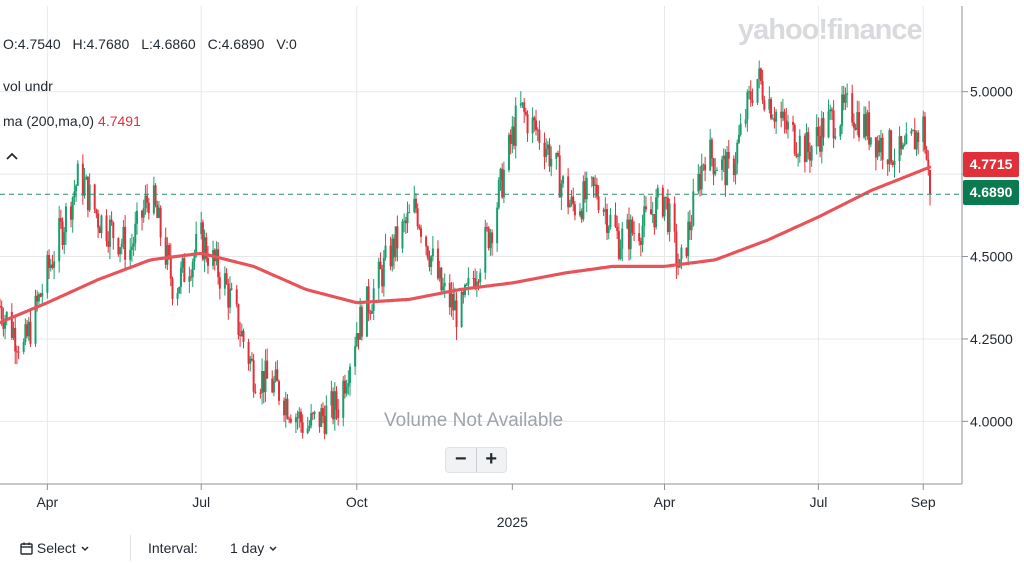 The image size is (1024, 563). I want to click on interval-label: Interval:, so click(173, 548).